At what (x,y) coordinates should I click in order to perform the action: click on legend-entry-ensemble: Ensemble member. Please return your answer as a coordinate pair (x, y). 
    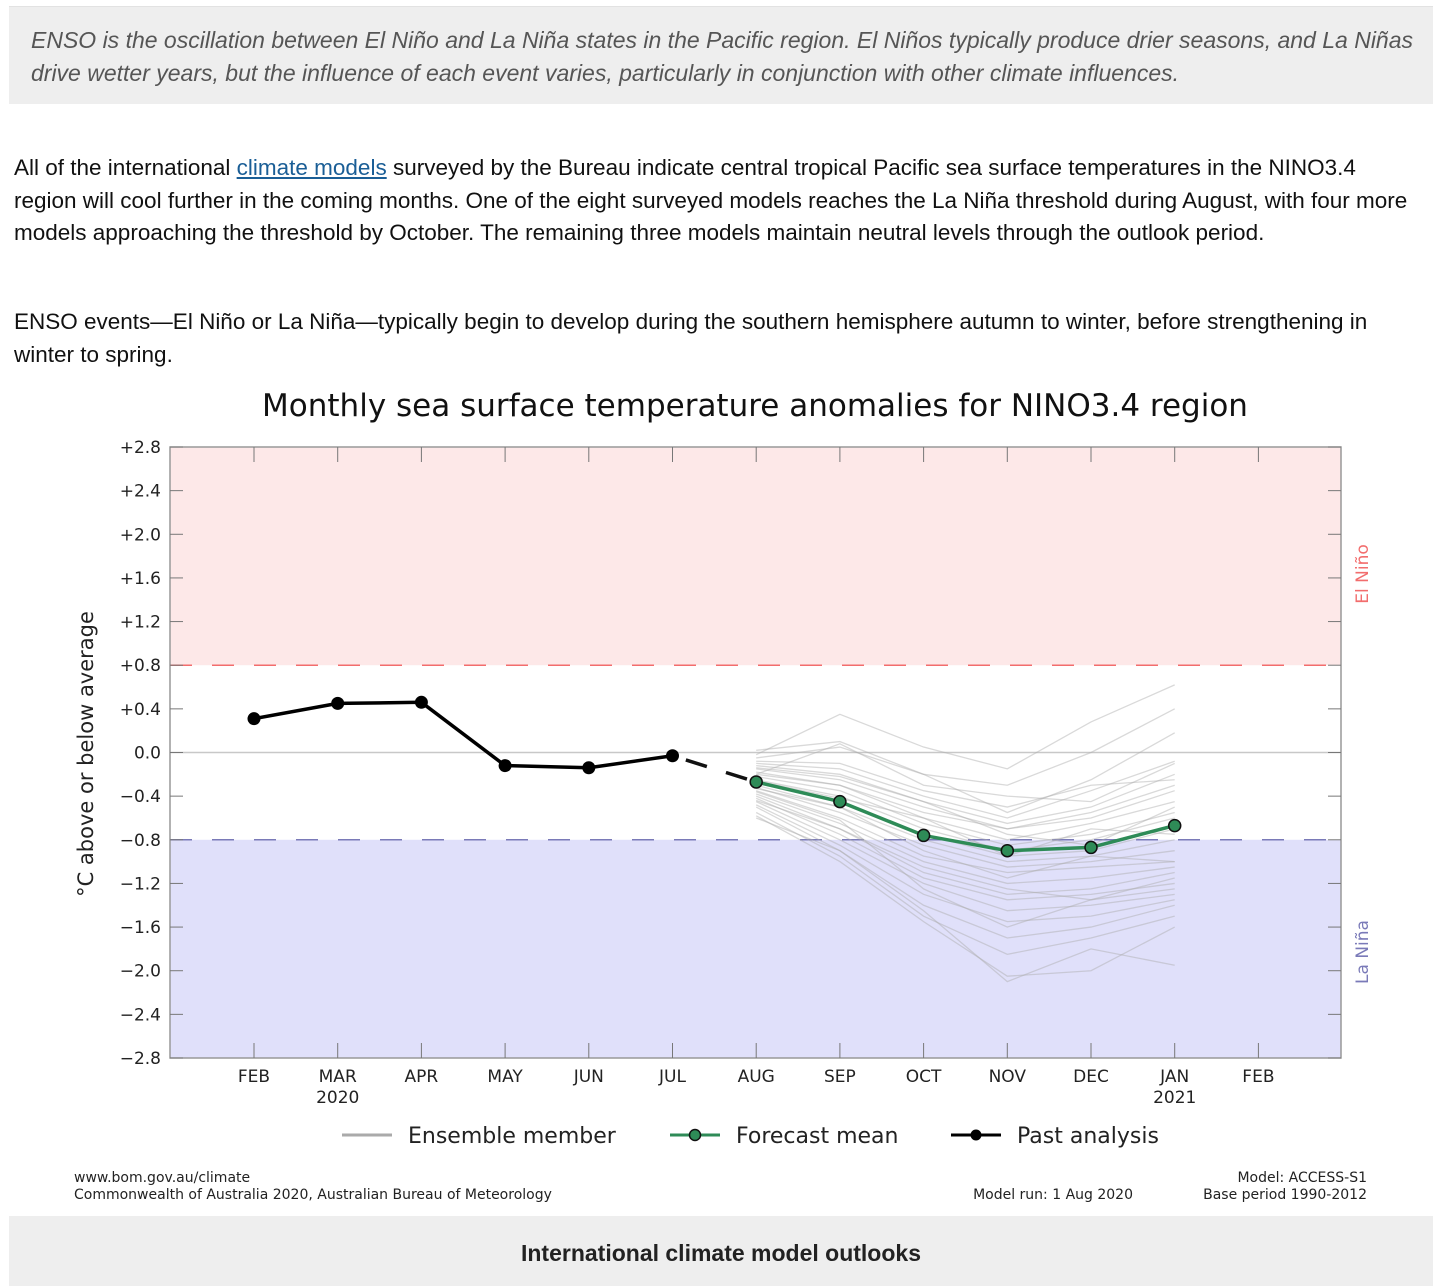
    Looking at the image, I should click on (479, 1136).